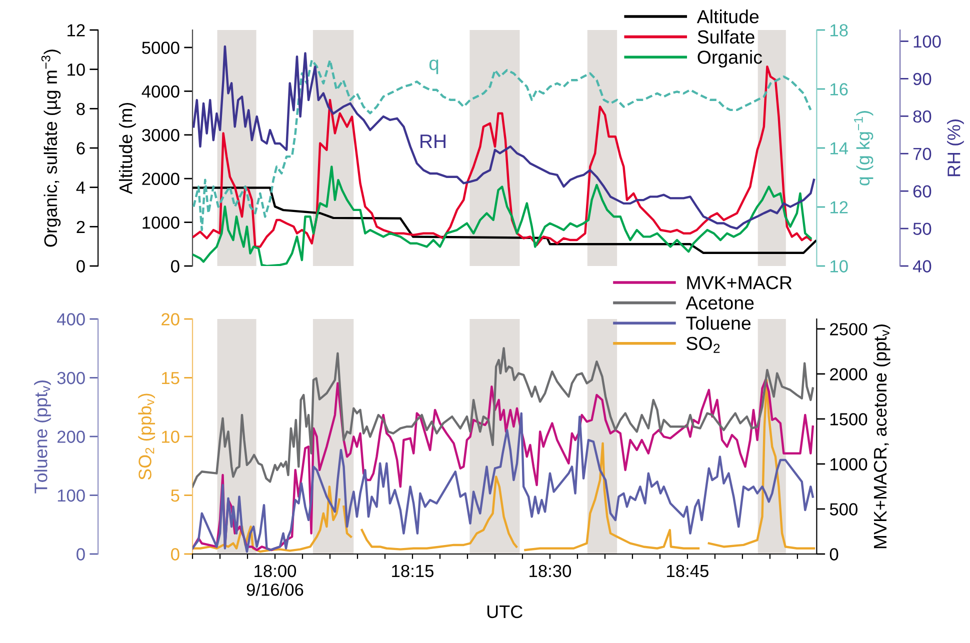 The image size is (970, 643). What do you see at coordinates (76, 70) in the screenshot?
I see `y3-tick-label: 10` at bounding box center [76, 70].